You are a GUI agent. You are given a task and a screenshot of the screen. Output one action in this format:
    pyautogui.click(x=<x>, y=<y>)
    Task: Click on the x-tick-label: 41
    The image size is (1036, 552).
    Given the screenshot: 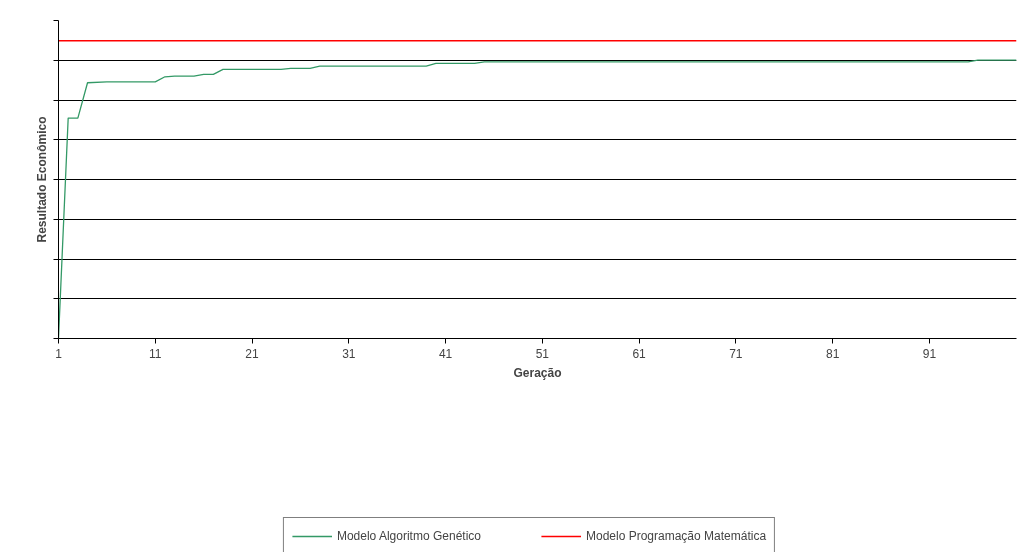 What is the action you would take?
    pyautogui.click(x=445, y=353)
    